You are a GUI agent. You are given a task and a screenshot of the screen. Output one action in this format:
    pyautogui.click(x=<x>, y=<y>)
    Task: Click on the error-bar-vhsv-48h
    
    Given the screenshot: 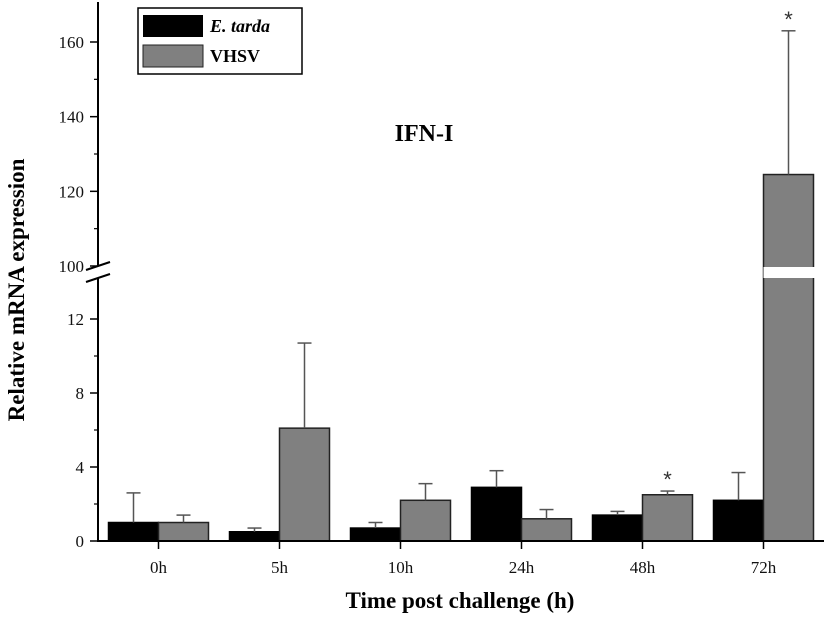 What is the action you would take?
    pyautogui.click(x=667, y=492)
    